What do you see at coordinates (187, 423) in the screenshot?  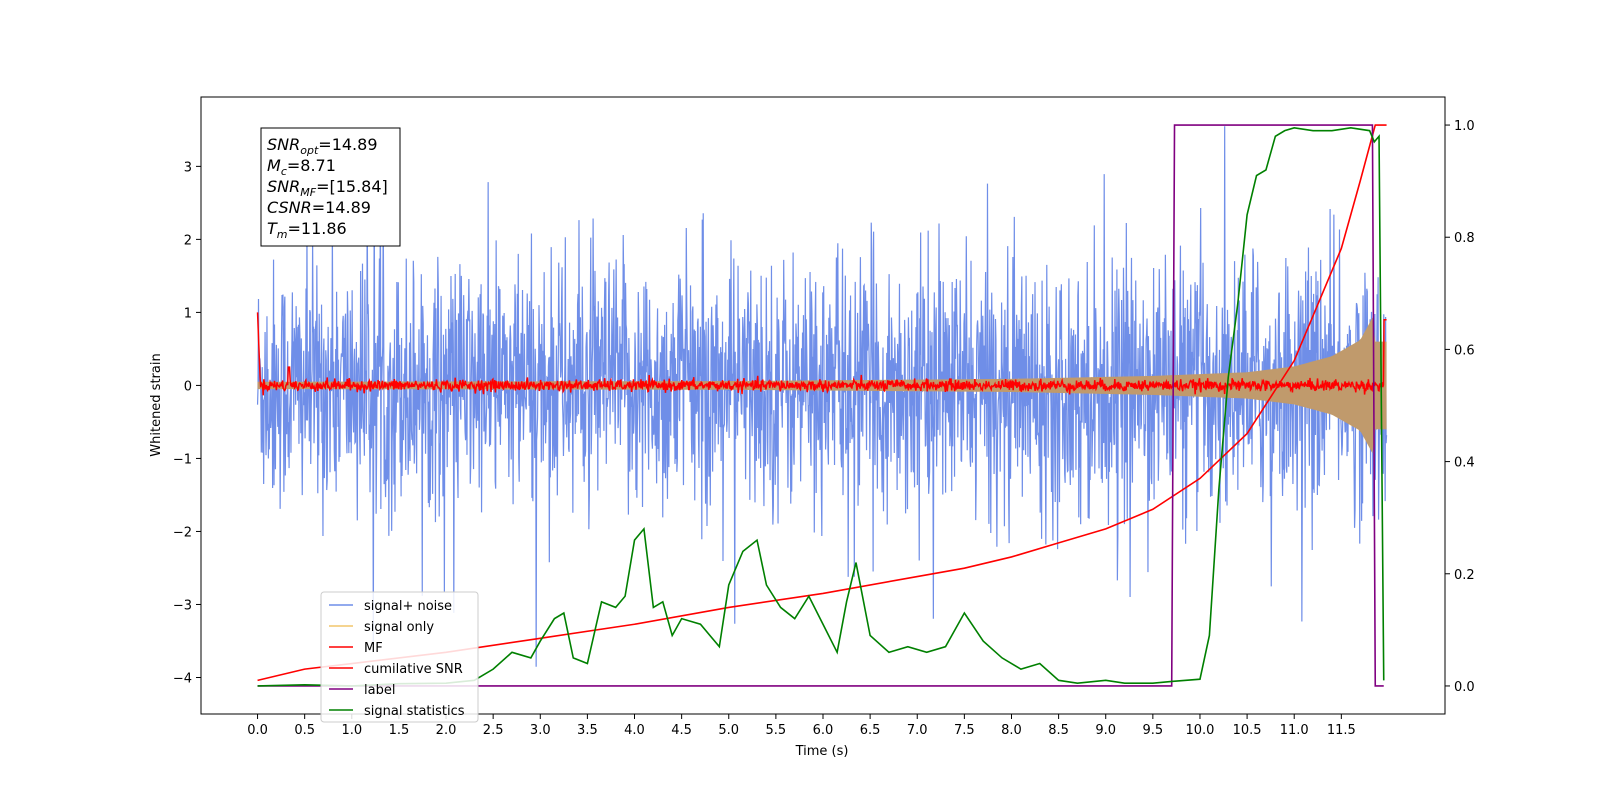 I see `y-axis-left: −4 −3 −2 −1 0 1 2 3` at bounding box center [187, 423].